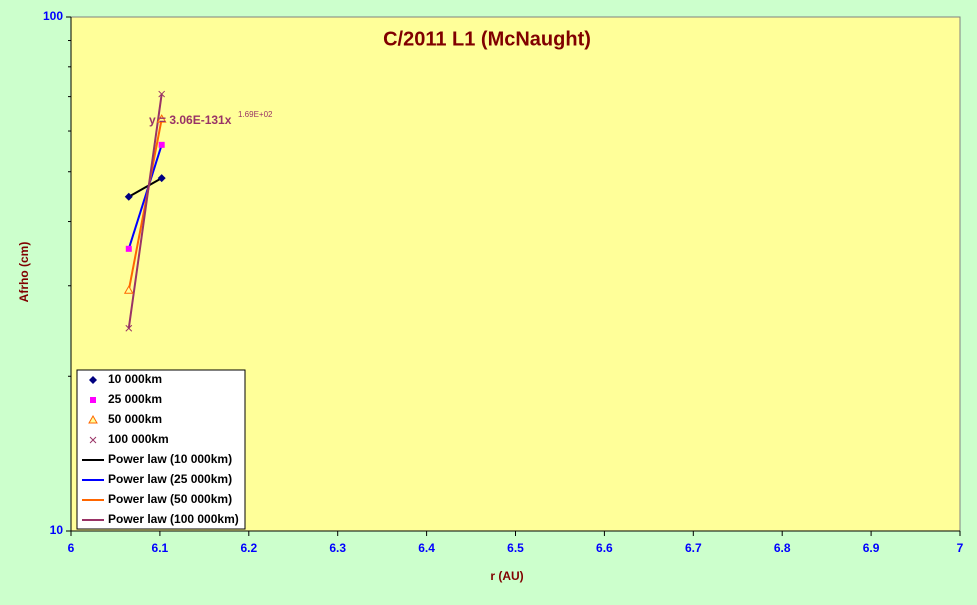  I want to click on legend, so click(161, 449).